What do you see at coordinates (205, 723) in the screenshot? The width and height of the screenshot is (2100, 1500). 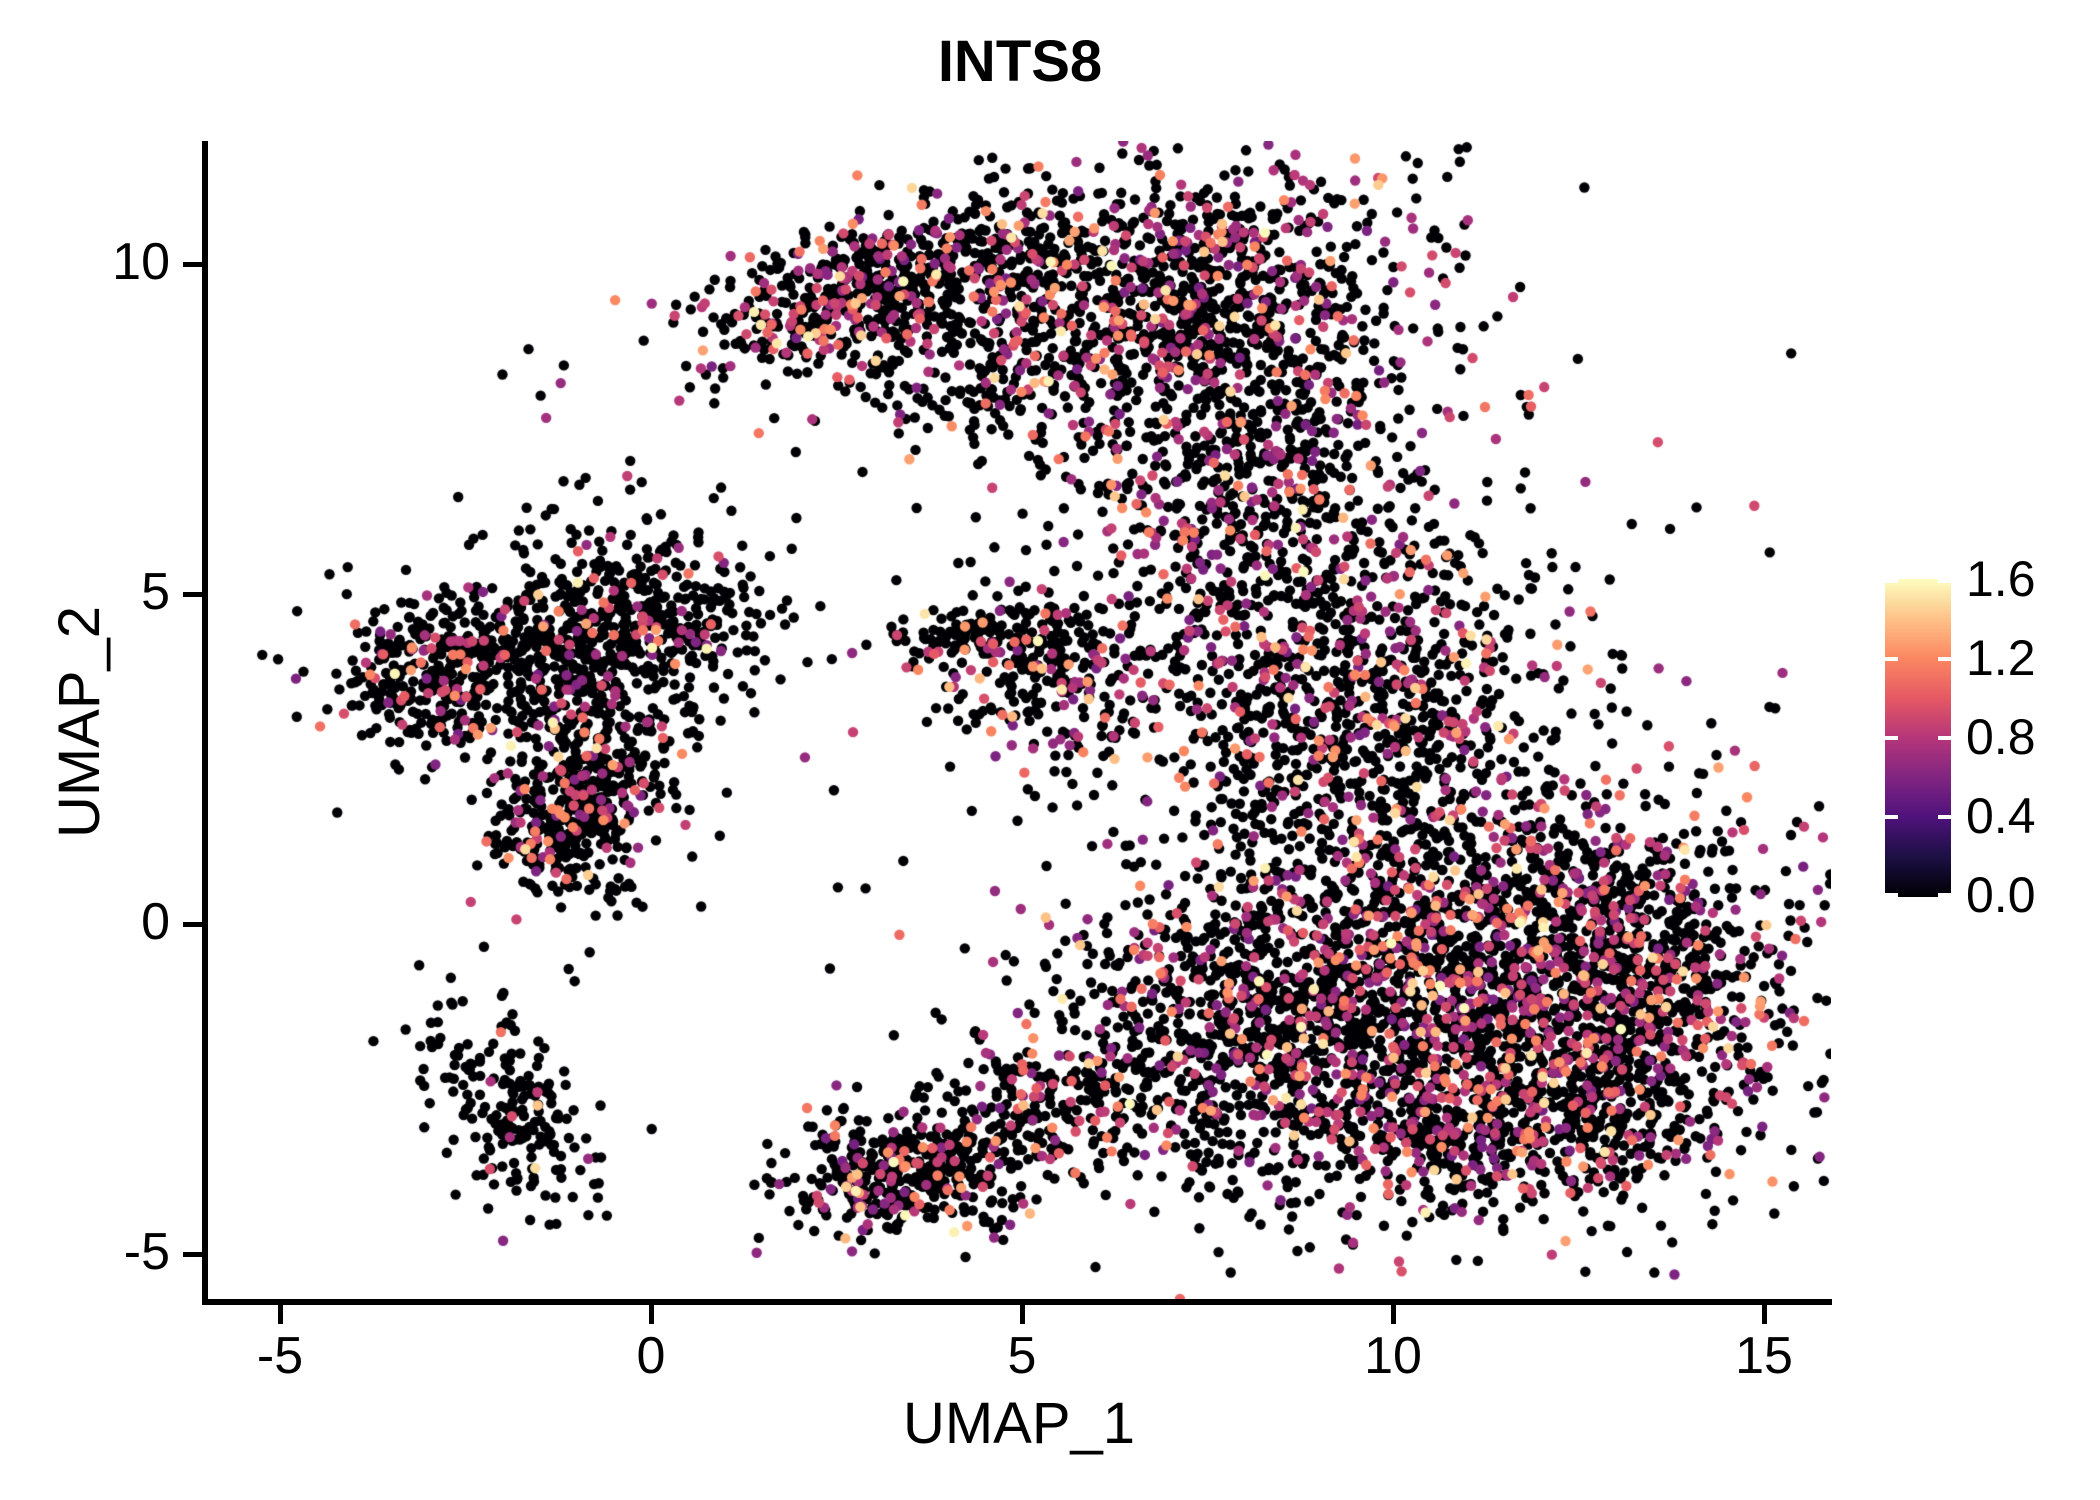 I see `y-axis-line` at bounding box center [205, 723].